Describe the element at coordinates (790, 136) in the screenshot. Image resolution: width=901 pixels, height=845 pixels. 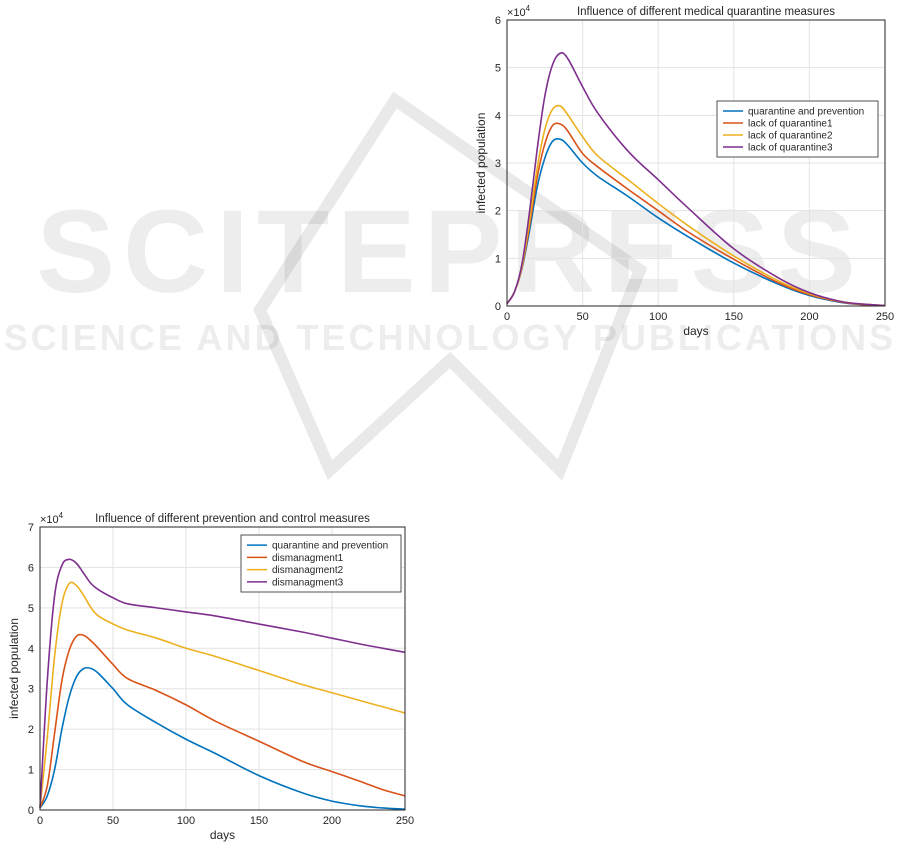
I see `legend-label: lack of quarantine2` at that location.